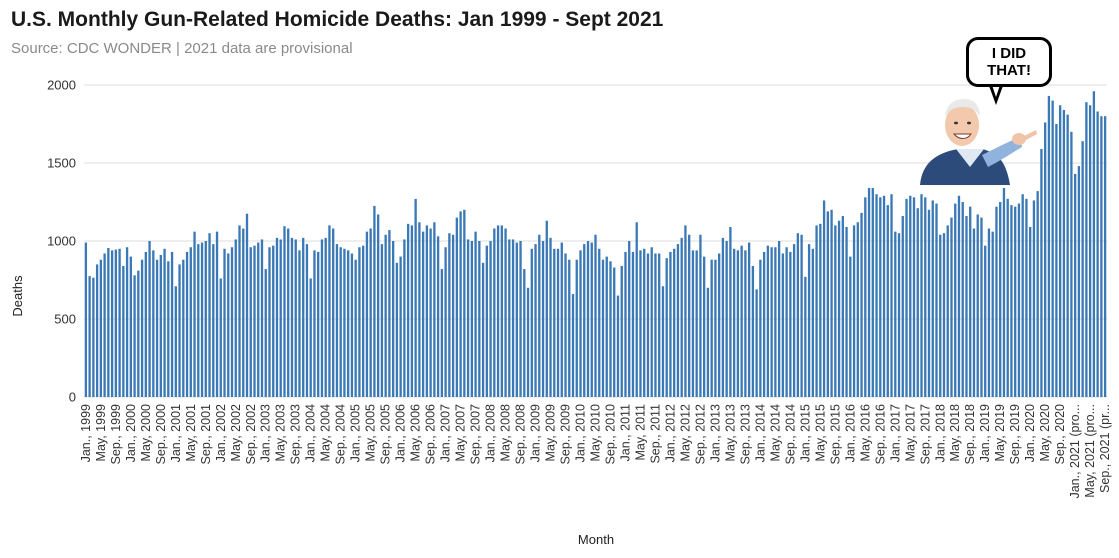 This screenshot has width=1119, height=558. Describe the element at coordinates (431, 434) in the screenshot. I see `x-tick-label: Sep., 2006` at that location.